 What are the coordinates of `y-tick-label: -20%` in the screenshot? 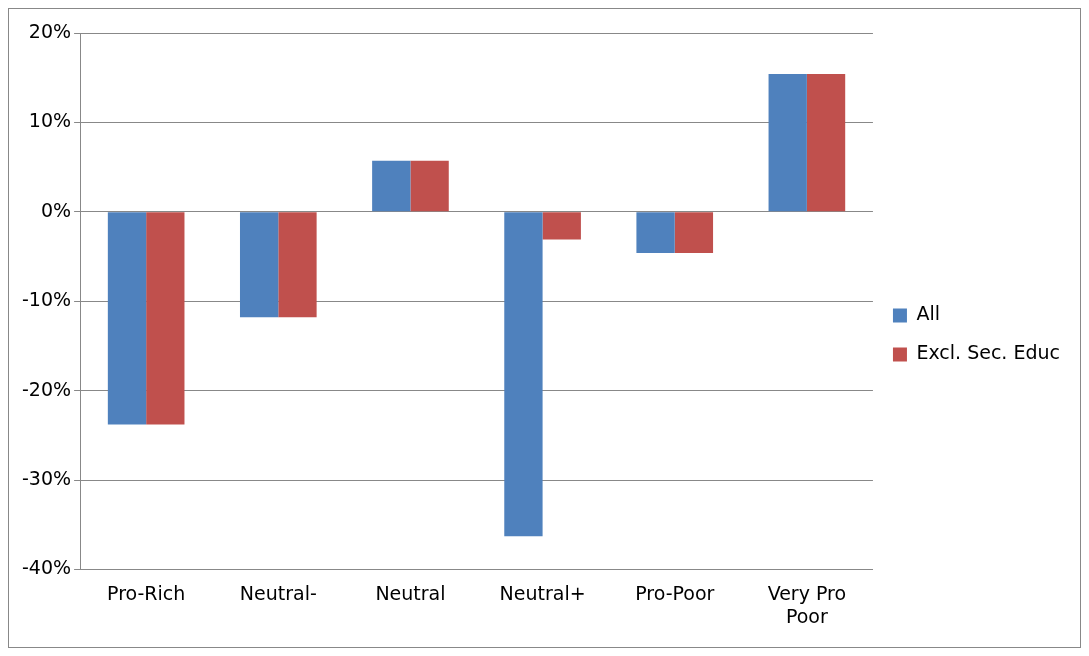 It's located at (46, 388).